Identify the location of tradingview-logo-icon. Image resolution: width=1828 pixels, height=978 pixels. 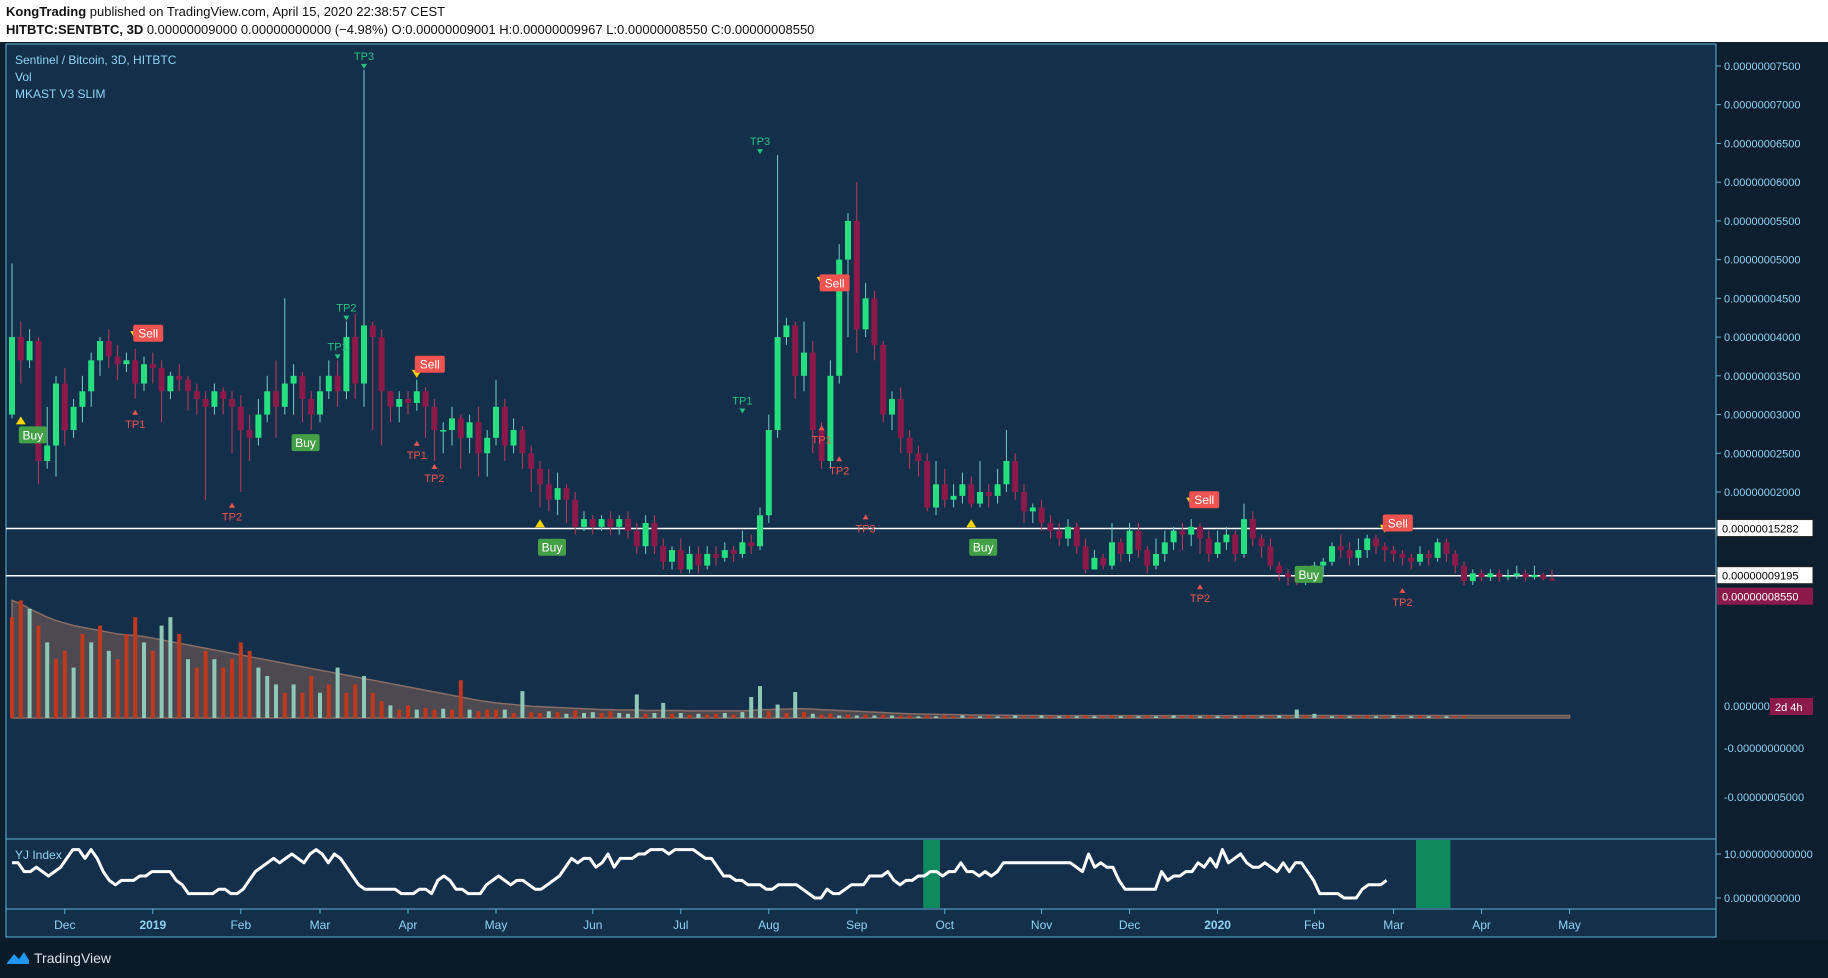
(18, 958).